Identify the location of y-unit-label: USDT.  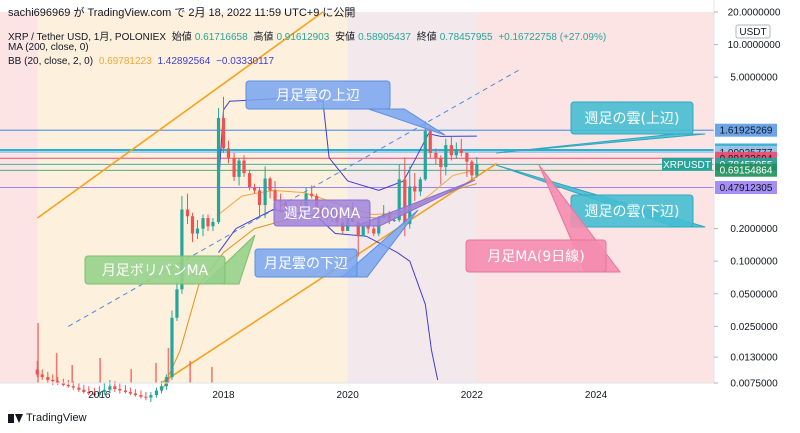
(752, 32).